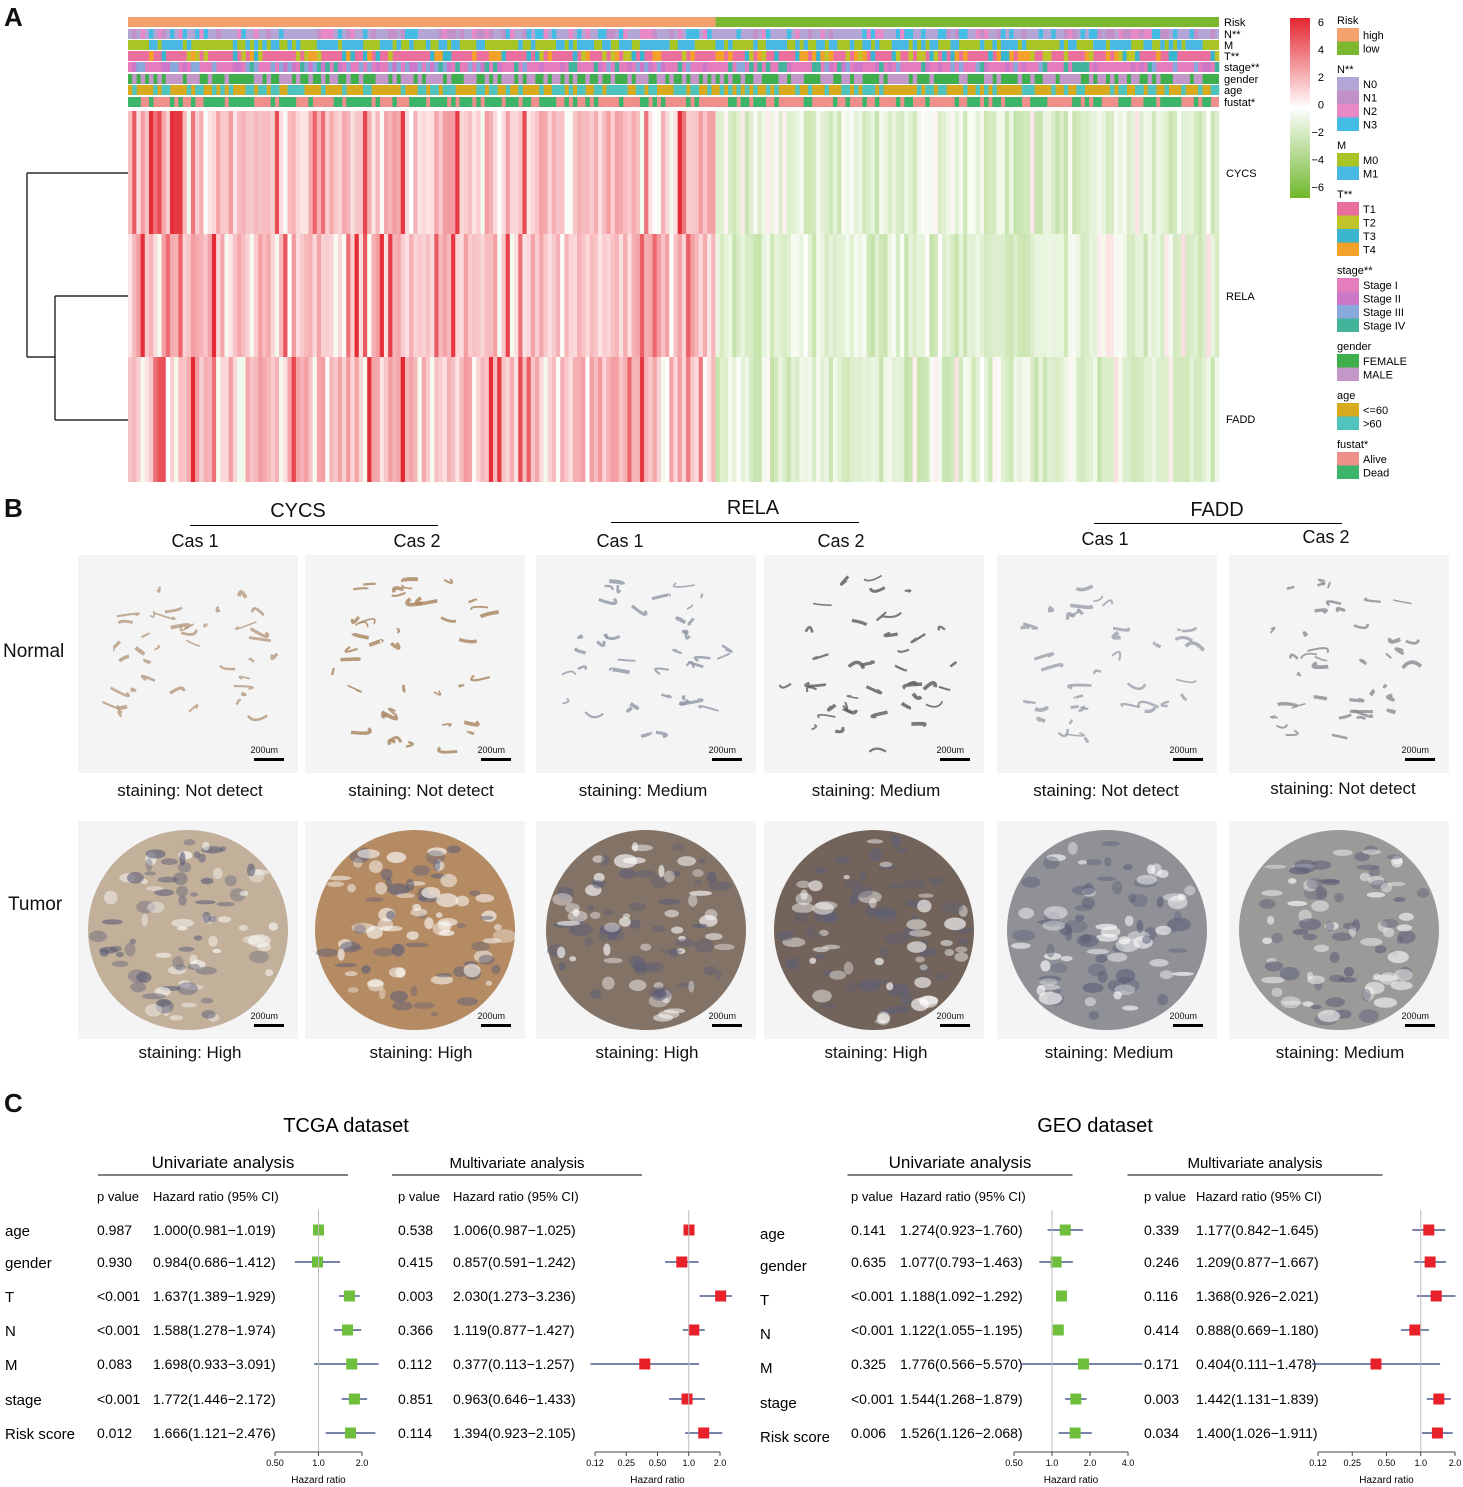  I want to click on legend-group: M M0 M1, so click(1357, 160).